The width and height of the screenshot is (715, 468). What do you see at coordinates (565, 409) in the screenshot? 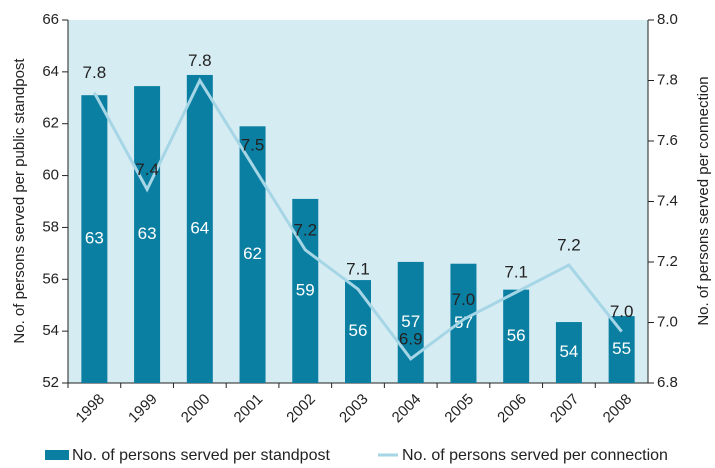
I see `x-tick-label: 2007` at bounding box center [565, 409].